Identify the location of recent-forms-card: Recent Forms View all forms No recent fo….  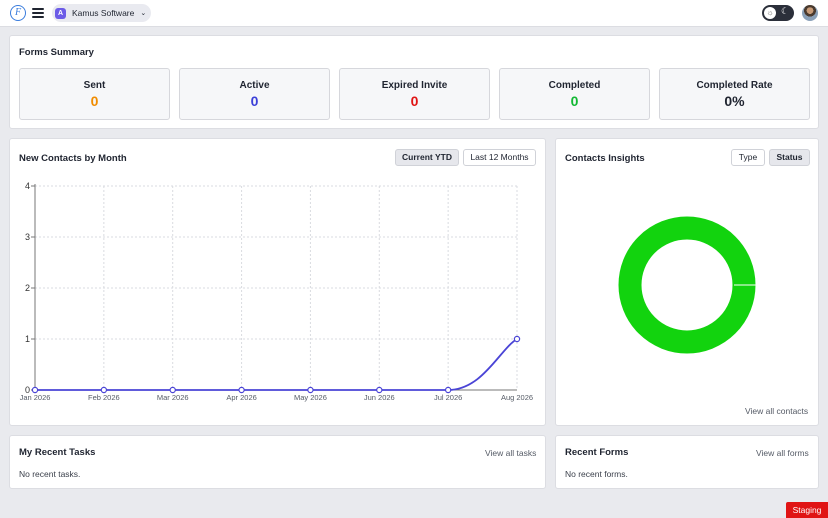
(687, 462).